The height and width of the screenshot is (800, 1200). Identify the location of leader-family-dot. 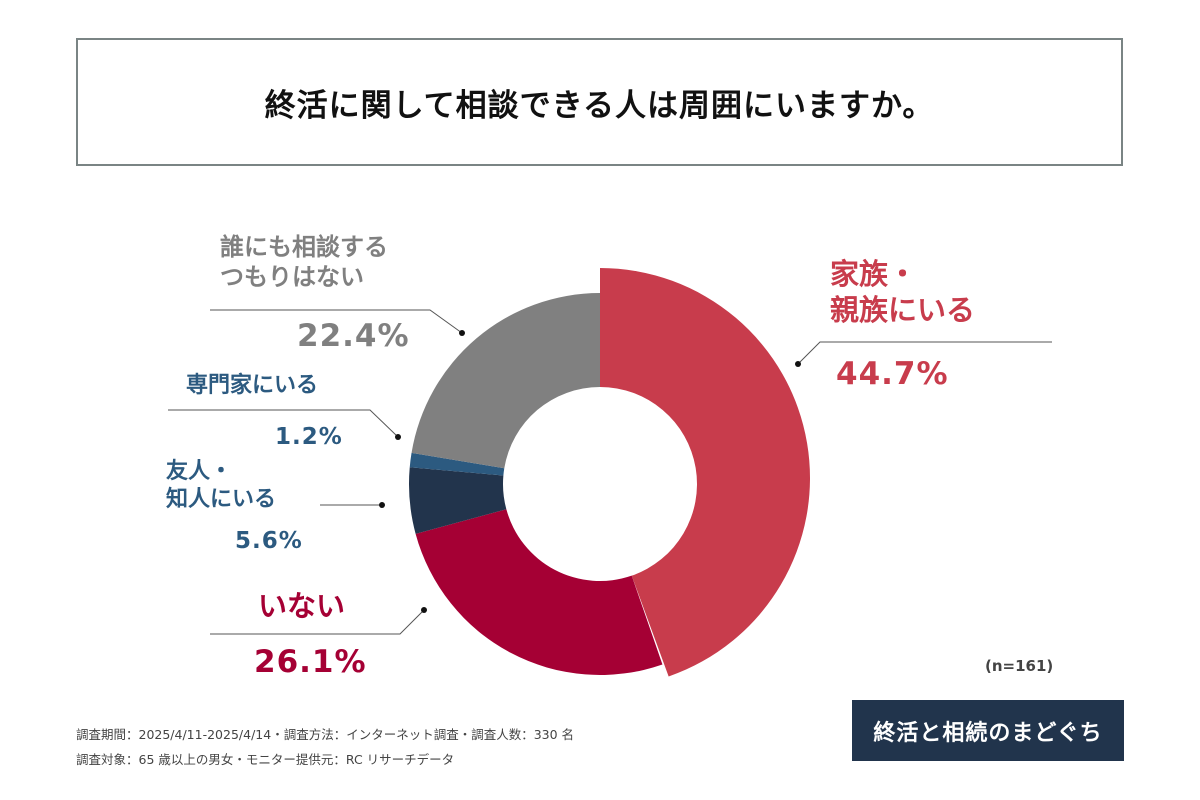
(798, 364).